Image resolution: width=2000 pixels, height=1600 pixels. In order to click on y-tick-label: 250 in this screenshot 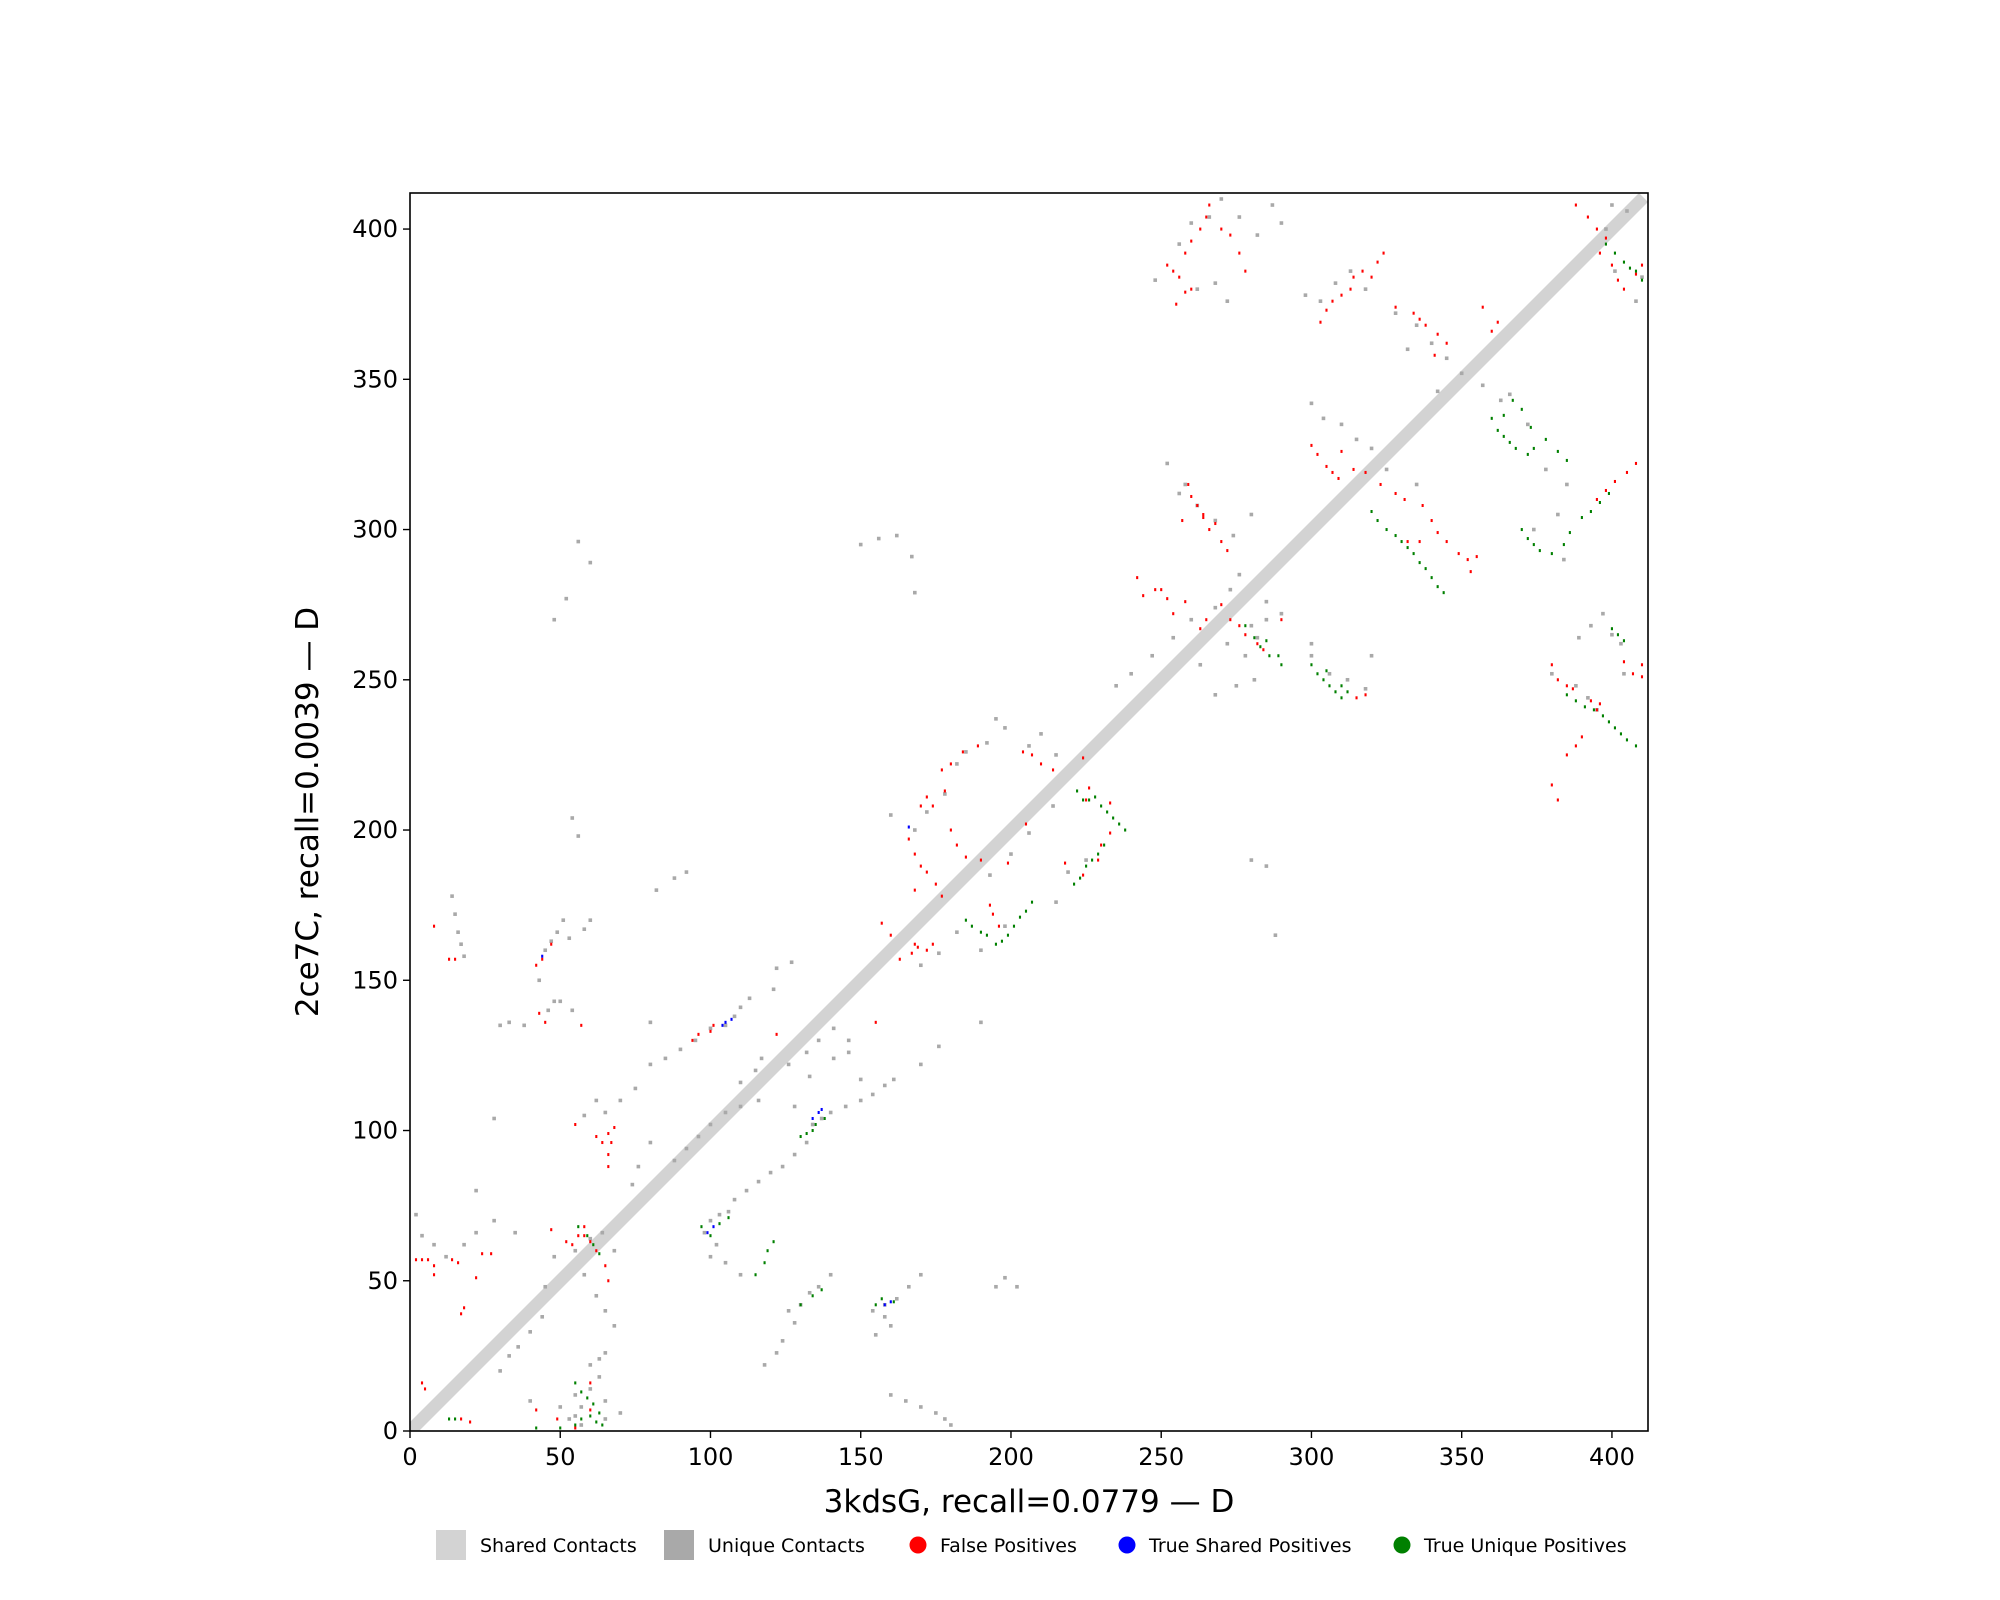, I will do `click(375, 680)`.